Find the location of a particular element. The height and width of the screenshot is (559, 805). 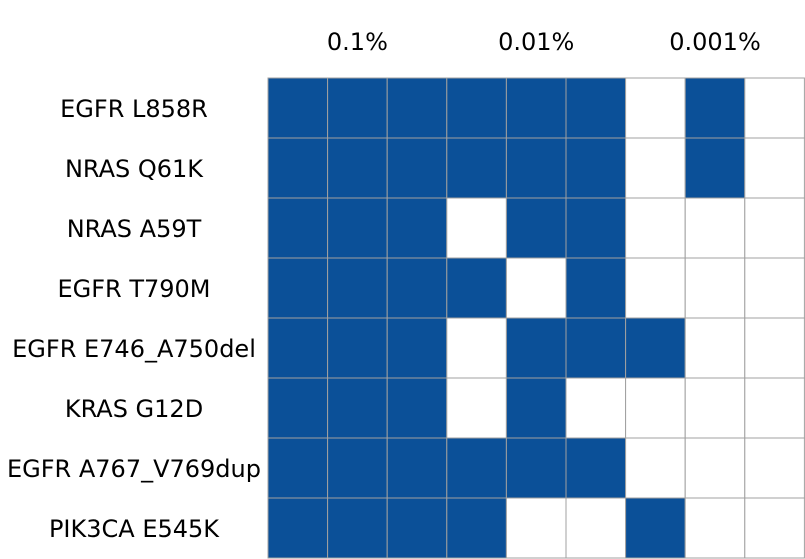

column-group-label: 0.001% is located at coordinates (715, 42).